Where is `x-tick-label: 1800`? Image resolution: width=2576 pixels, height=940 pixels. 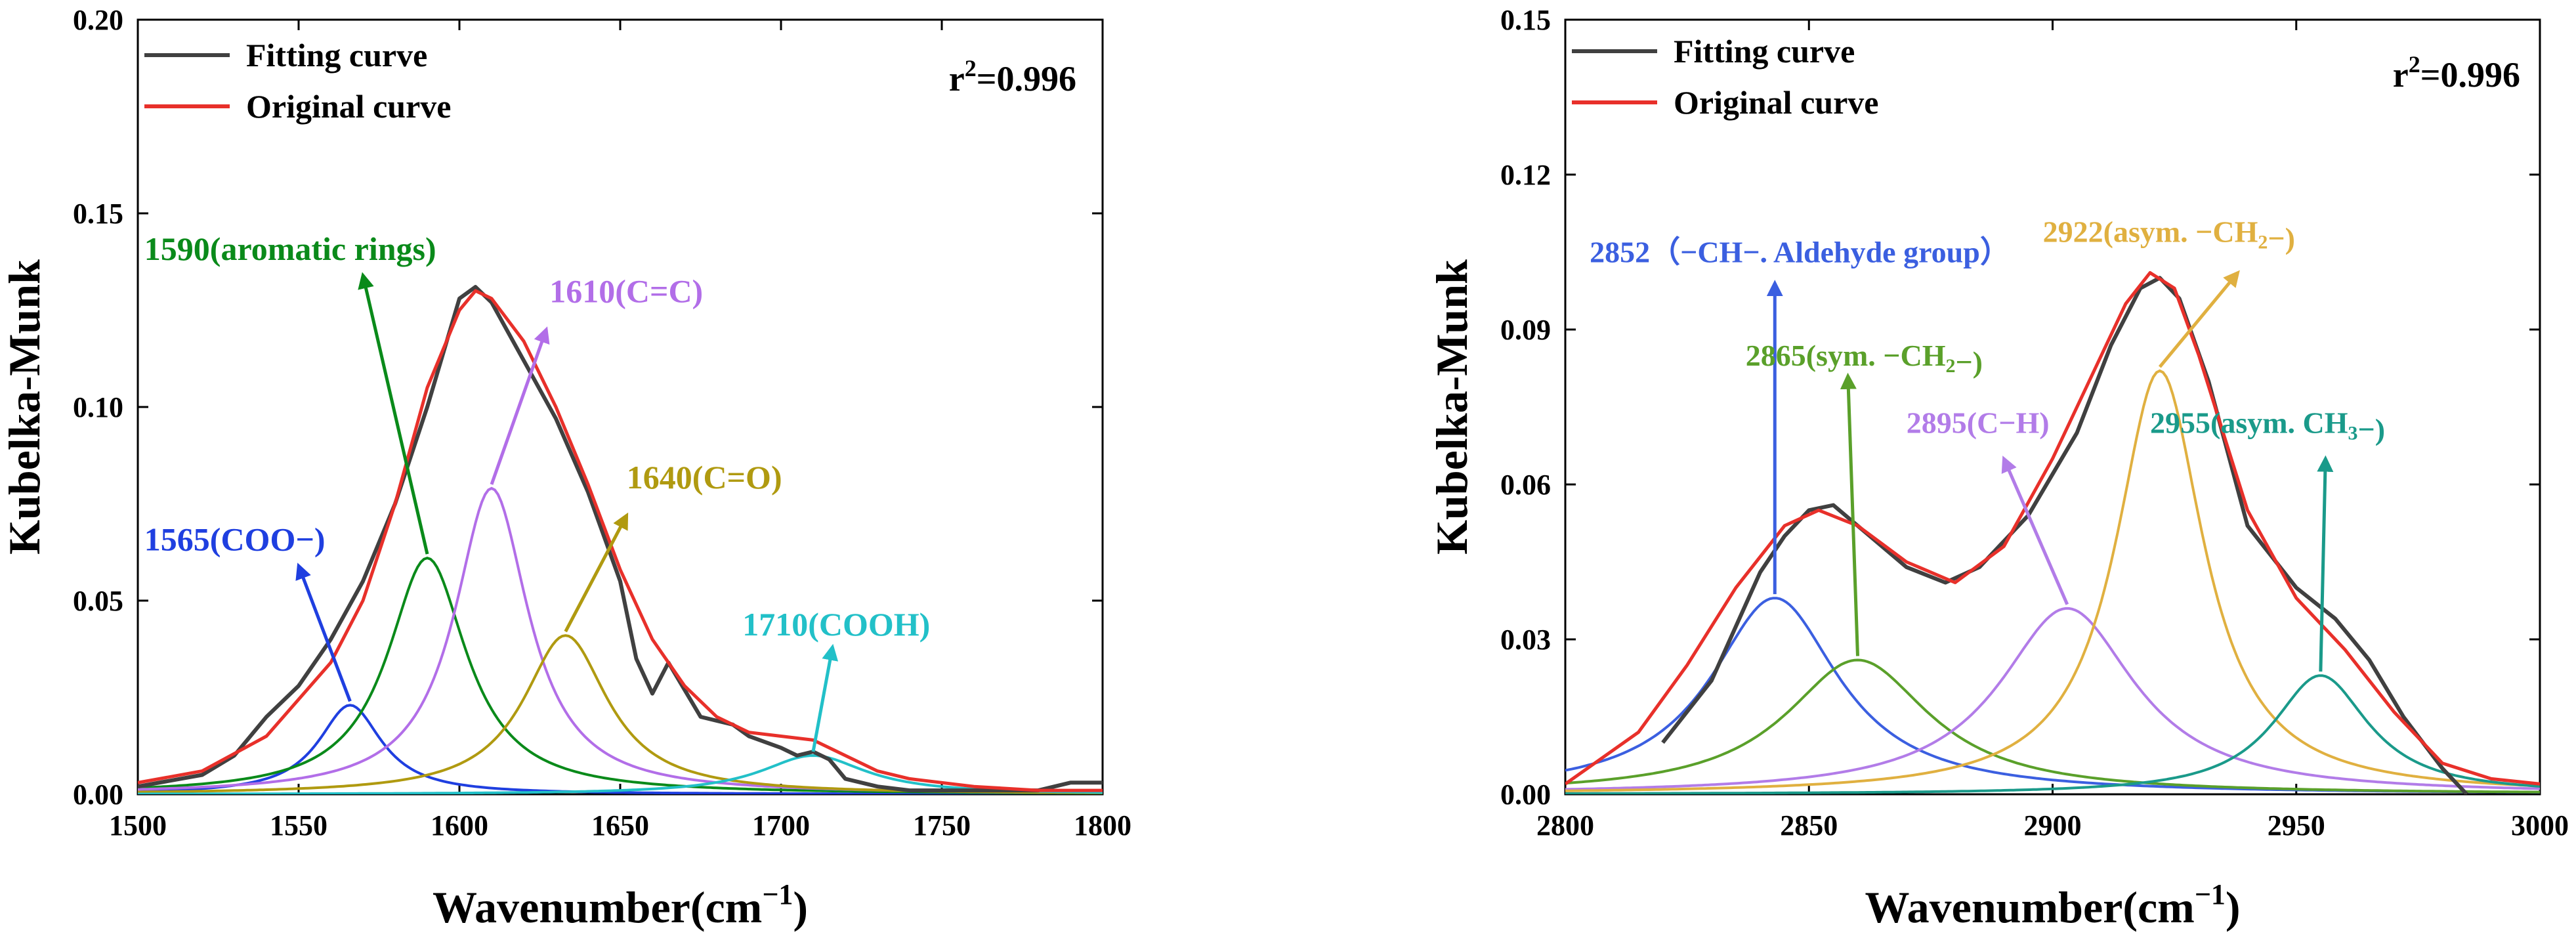
x-tick-label: 1800 is located at coordinates (1102, 825).